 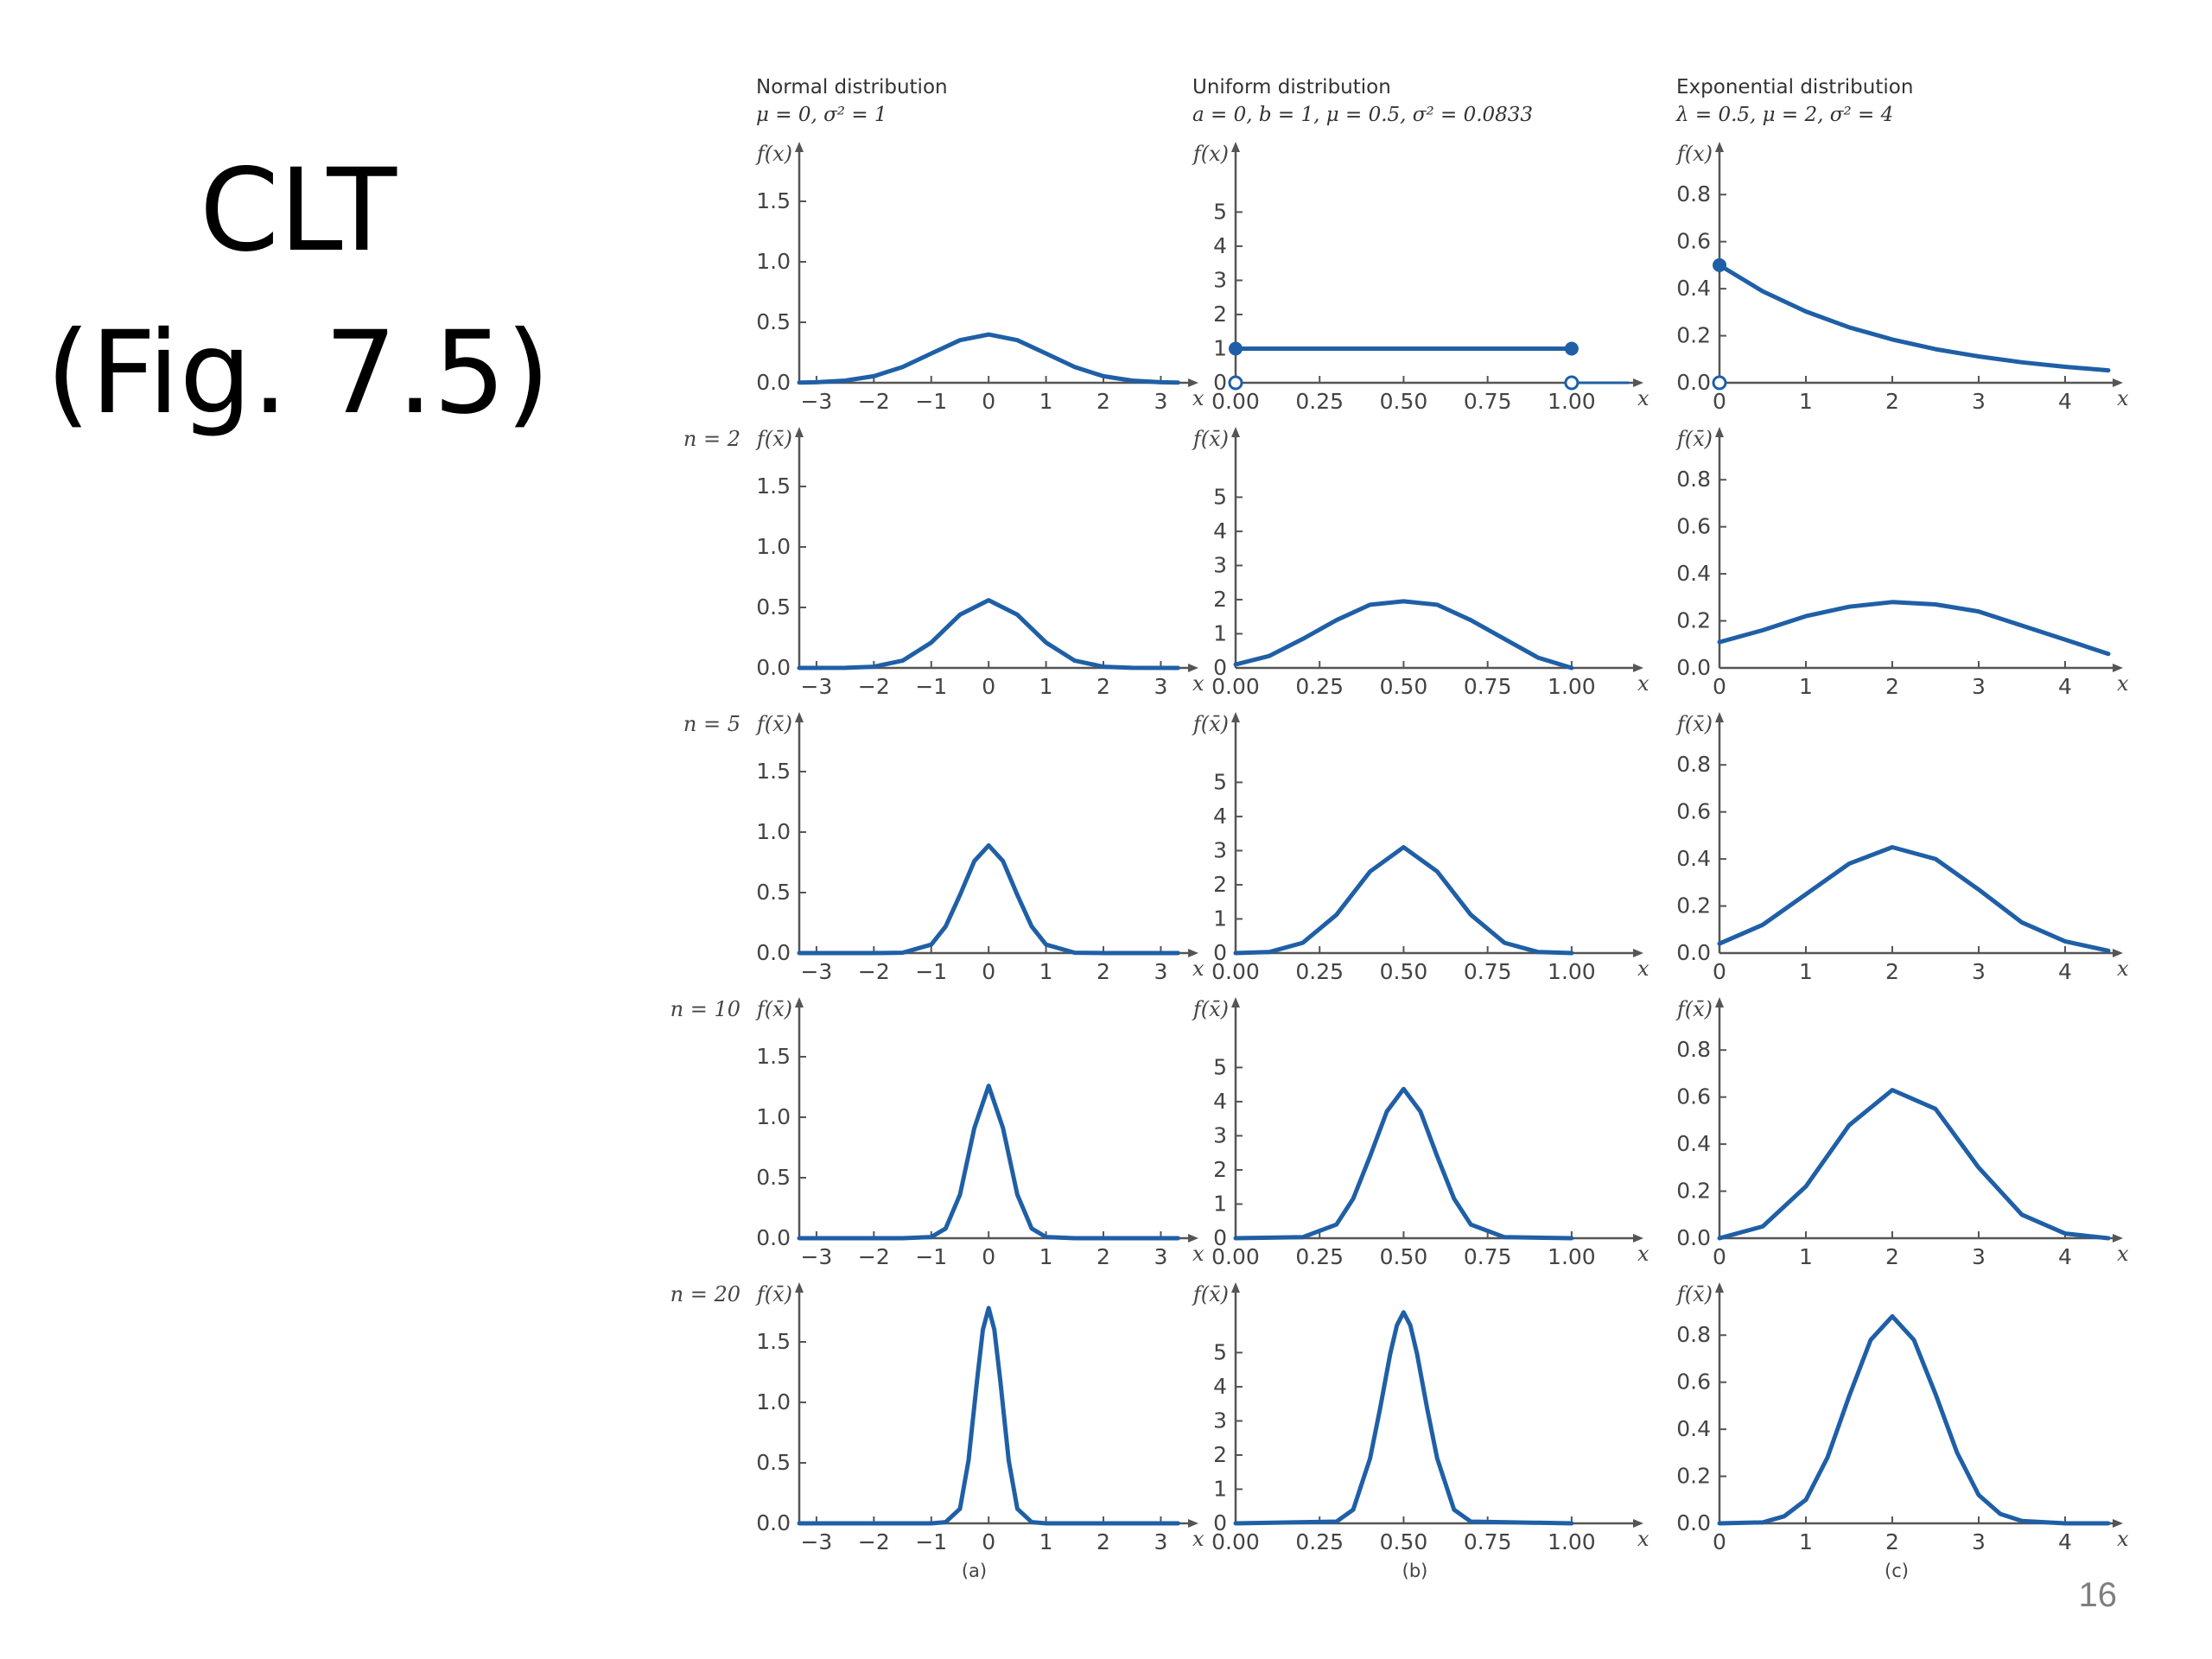 I want to click on y-tick-label-a-4: 0.5, so click(x=773, y=1177).